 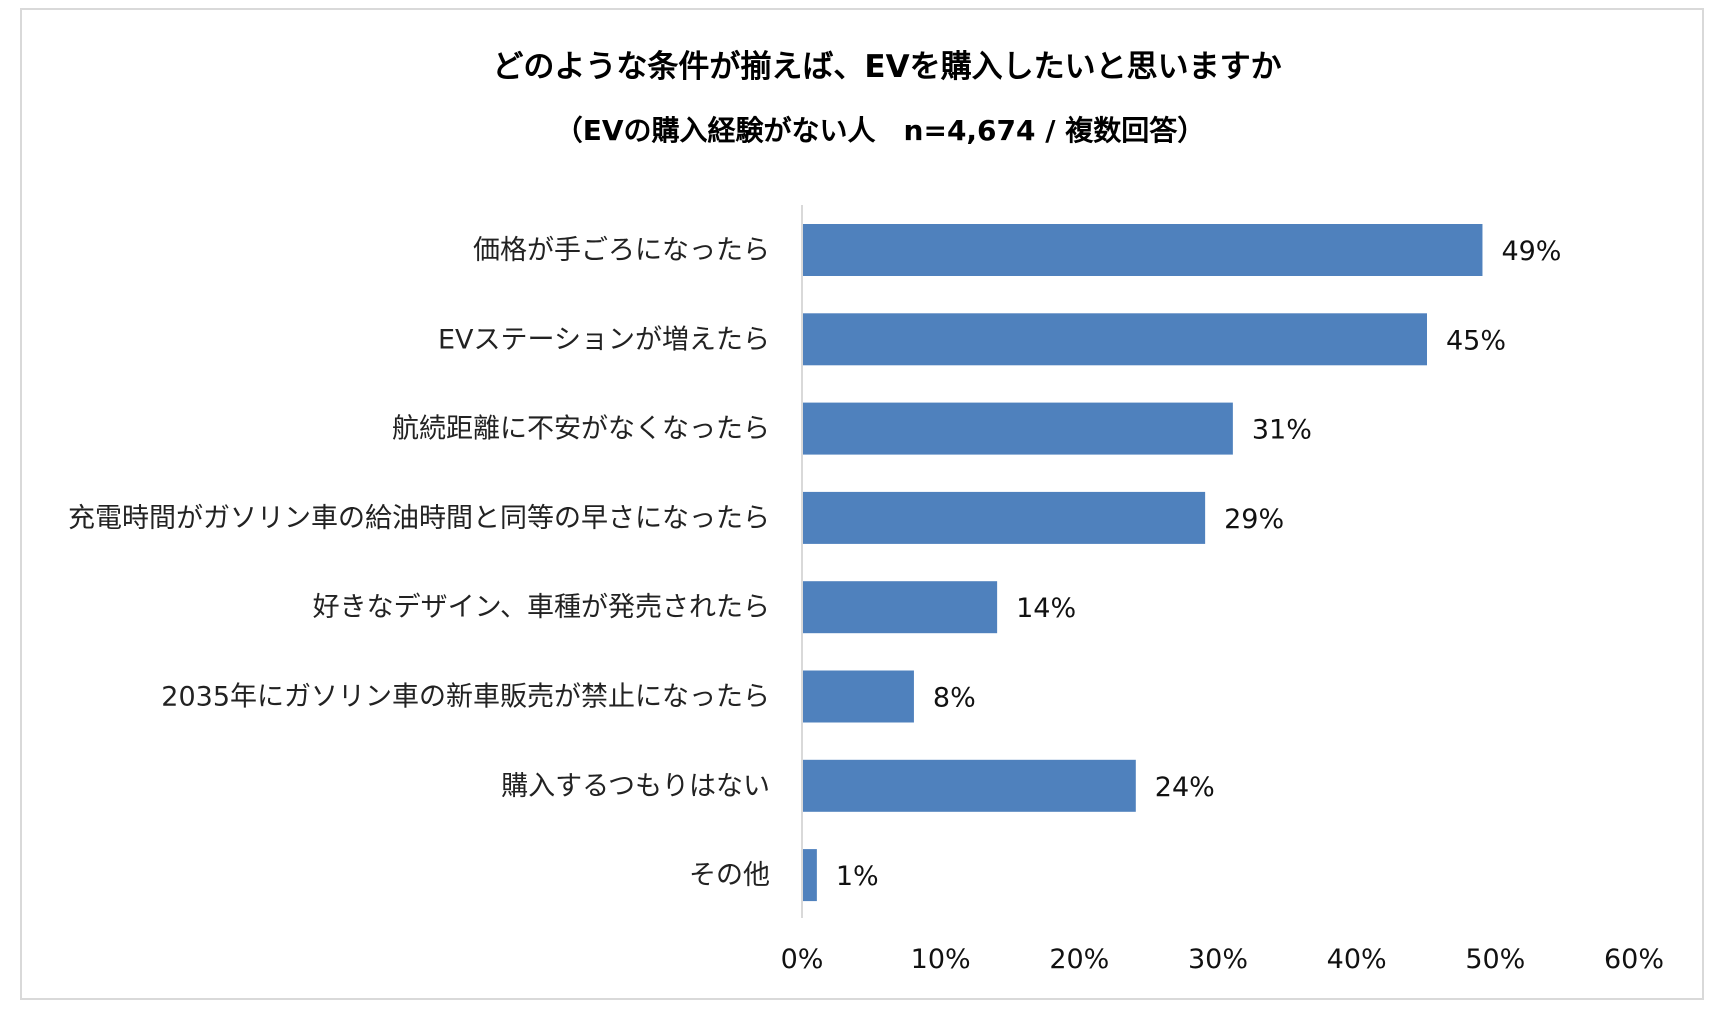 I want to click on value-label: 29%, so click(x=1254, y=519).